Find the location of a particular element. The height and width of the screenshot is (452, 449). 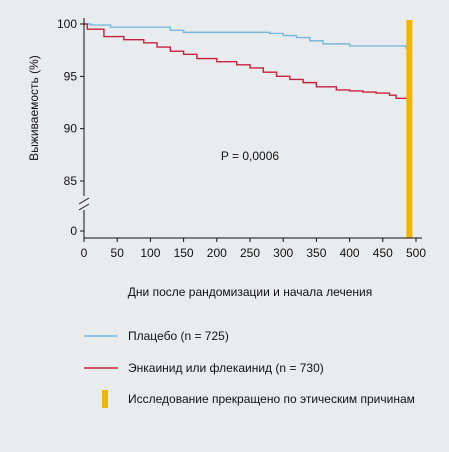

y-axis-title: Выживаемость (%) is located at coordinates (34, 108).